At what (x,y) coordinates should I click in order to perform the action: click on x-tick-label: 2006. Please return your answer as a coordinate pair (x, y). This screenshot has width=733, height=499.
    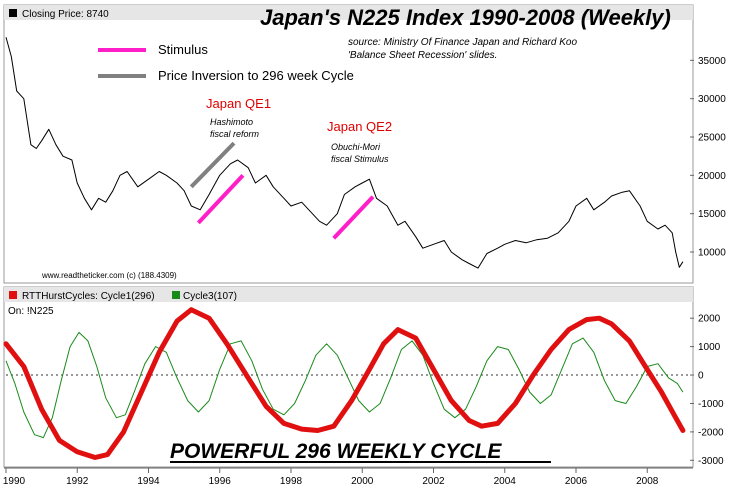
    Looking at the image, I should click on (576, 481).